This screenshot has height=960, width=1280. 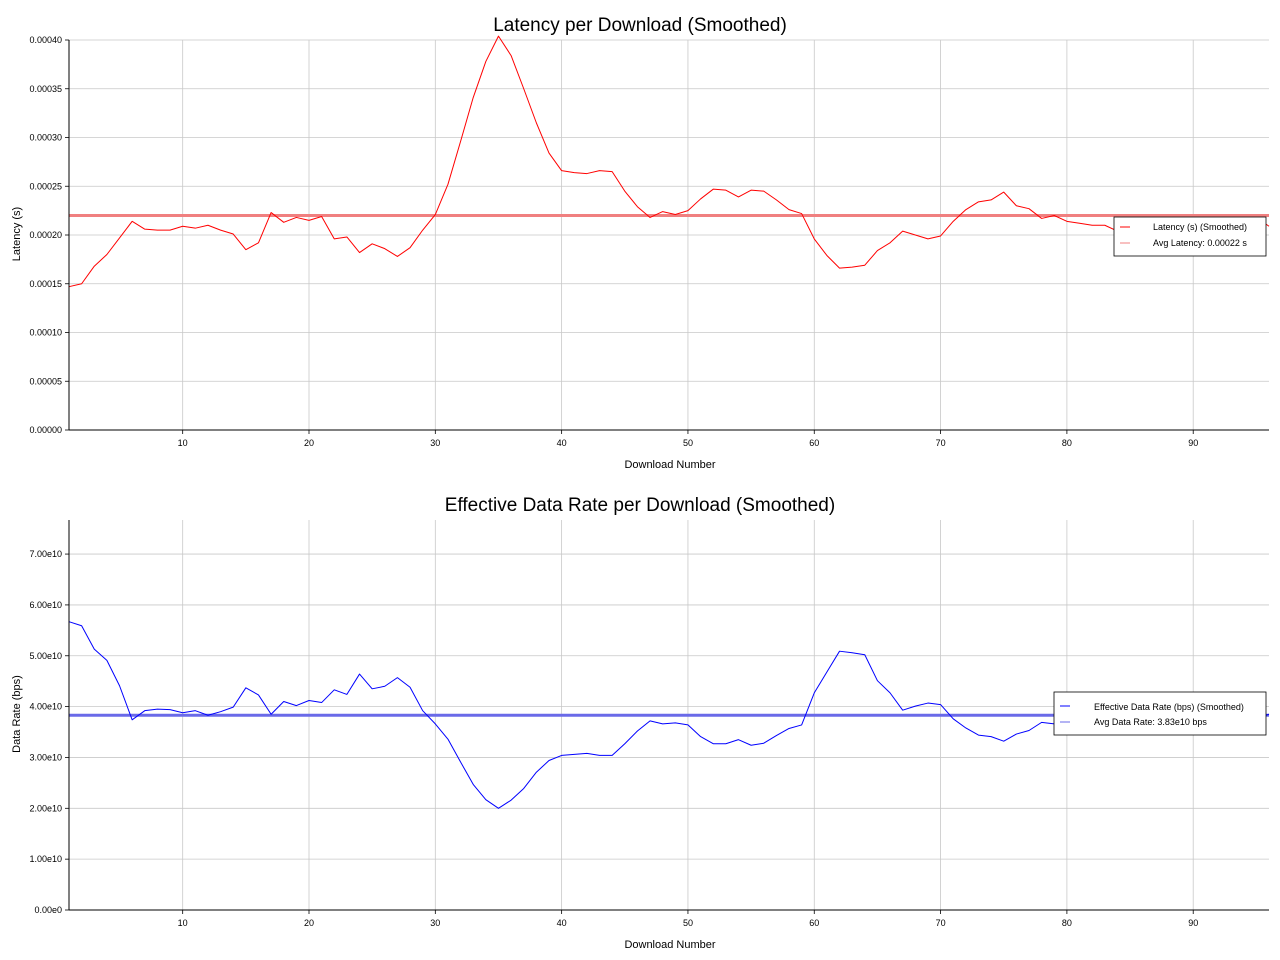 I want to click on data-rate-legend-series-label: Effective Data Rate (bps) (Smoothed), so click(x=1169, y=707).